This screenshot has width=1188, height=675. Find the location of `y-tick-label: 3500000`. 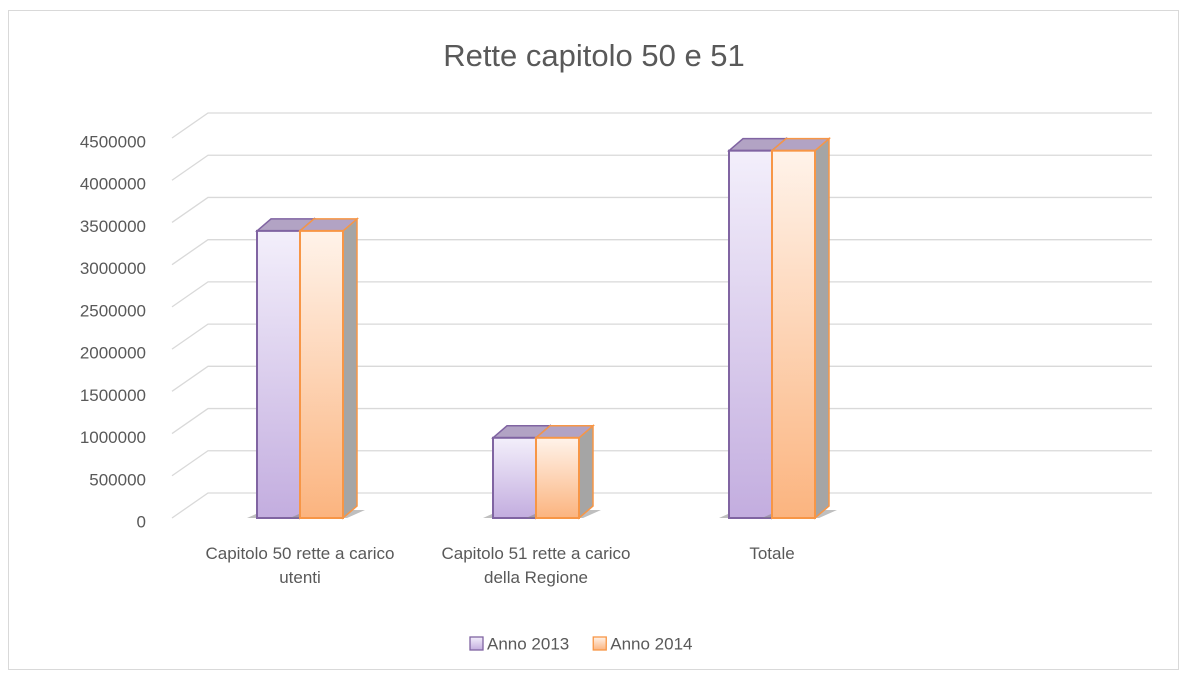

y-tick-label: 3500000 is located at coordinates (113, 226).